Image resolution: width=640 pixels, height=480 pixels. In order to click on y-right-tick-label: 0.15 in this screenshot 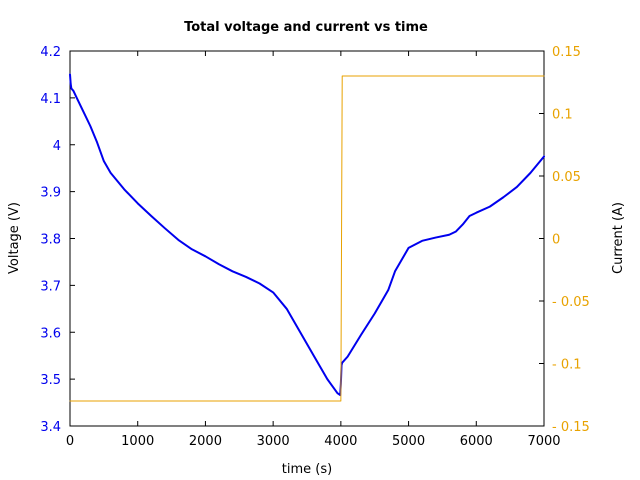, I will do `click(566, 52)`.